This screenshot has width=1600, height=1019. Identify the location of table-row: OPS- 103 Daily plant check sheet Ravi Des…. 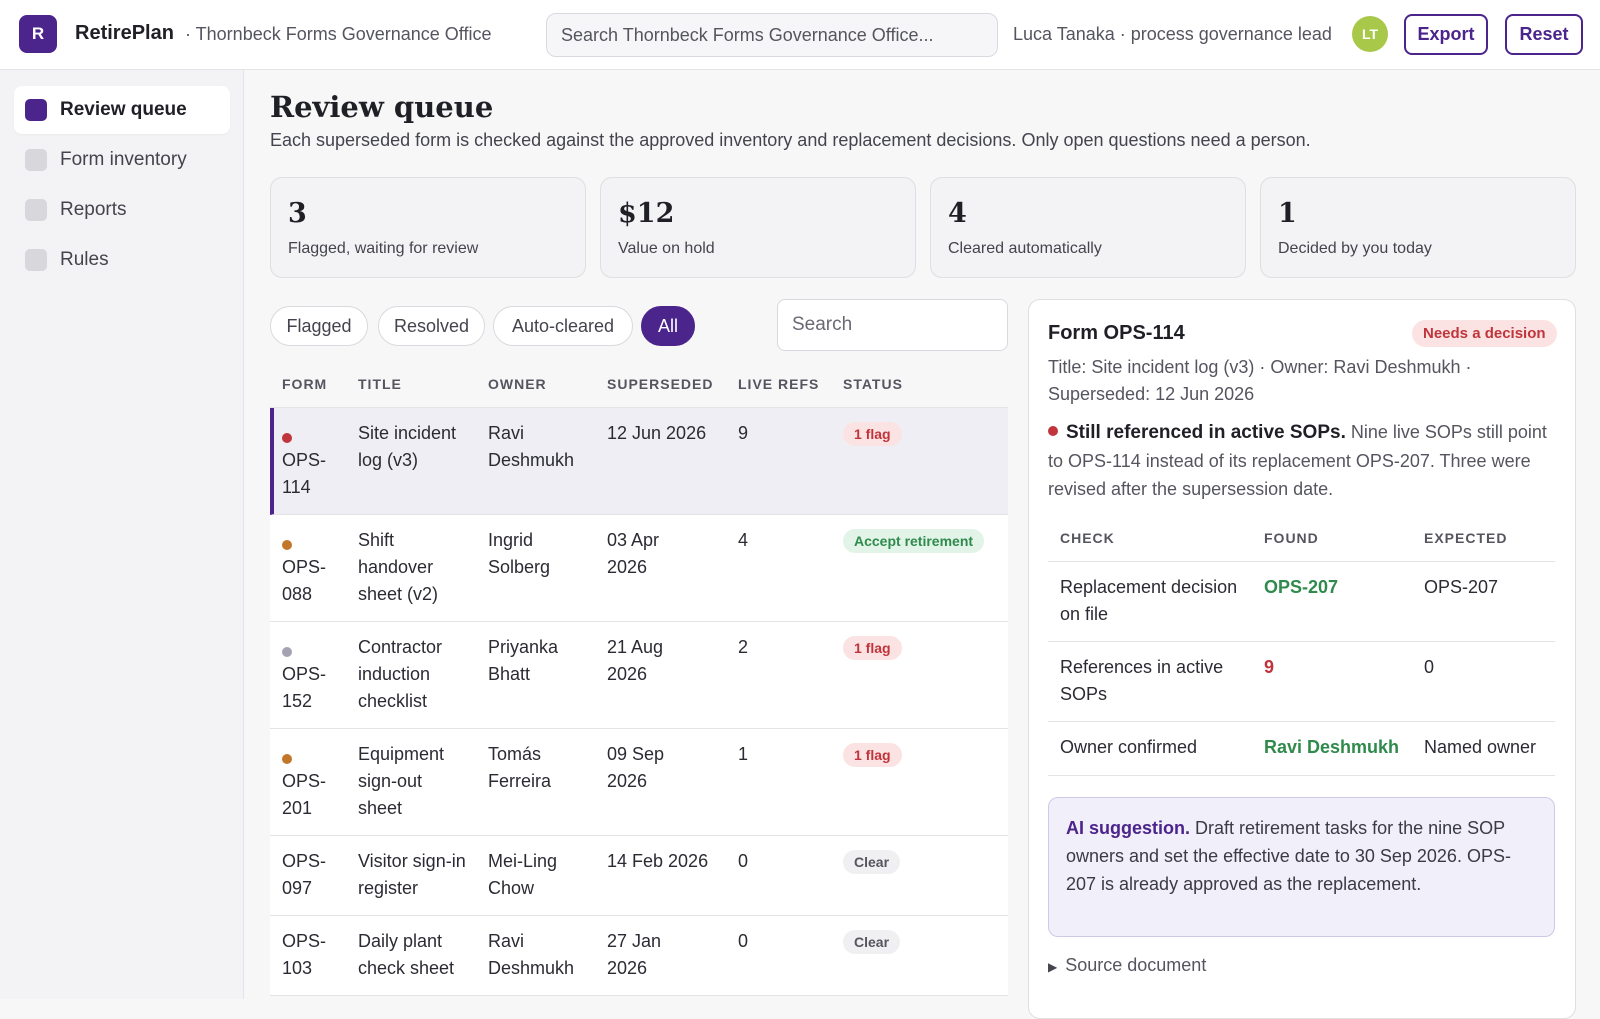
(639, 956).